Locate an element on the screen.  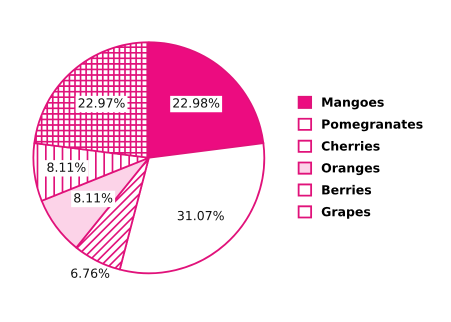
legend-label: Oranges is located at coordinates (351, 169).